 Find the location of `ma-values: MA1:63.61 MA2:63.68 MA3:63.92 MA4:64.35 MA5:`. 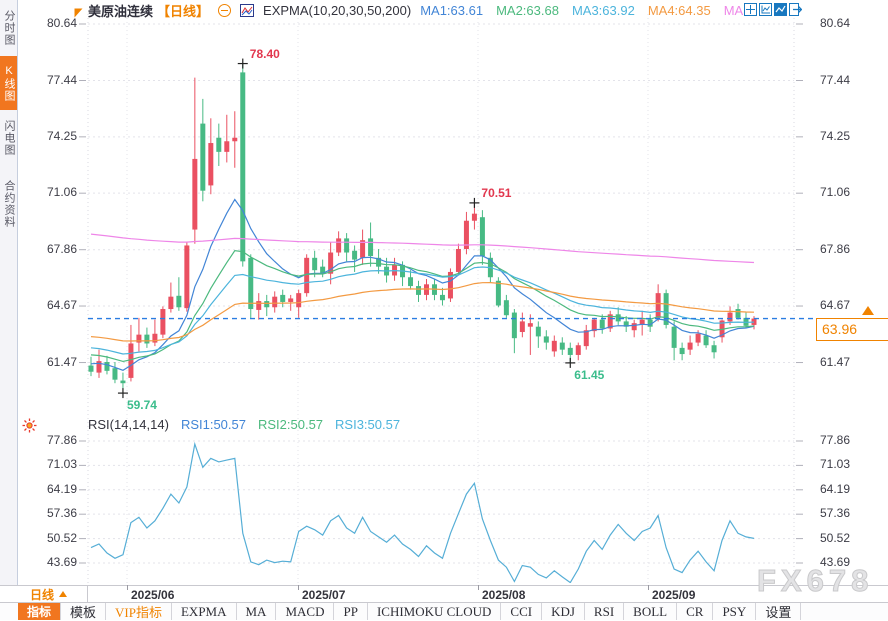

ma-values: MA1:63.61 MA2:63.68 MA3:63.92 MA4:64.35 MA5: is located at coordinates (587, 10).